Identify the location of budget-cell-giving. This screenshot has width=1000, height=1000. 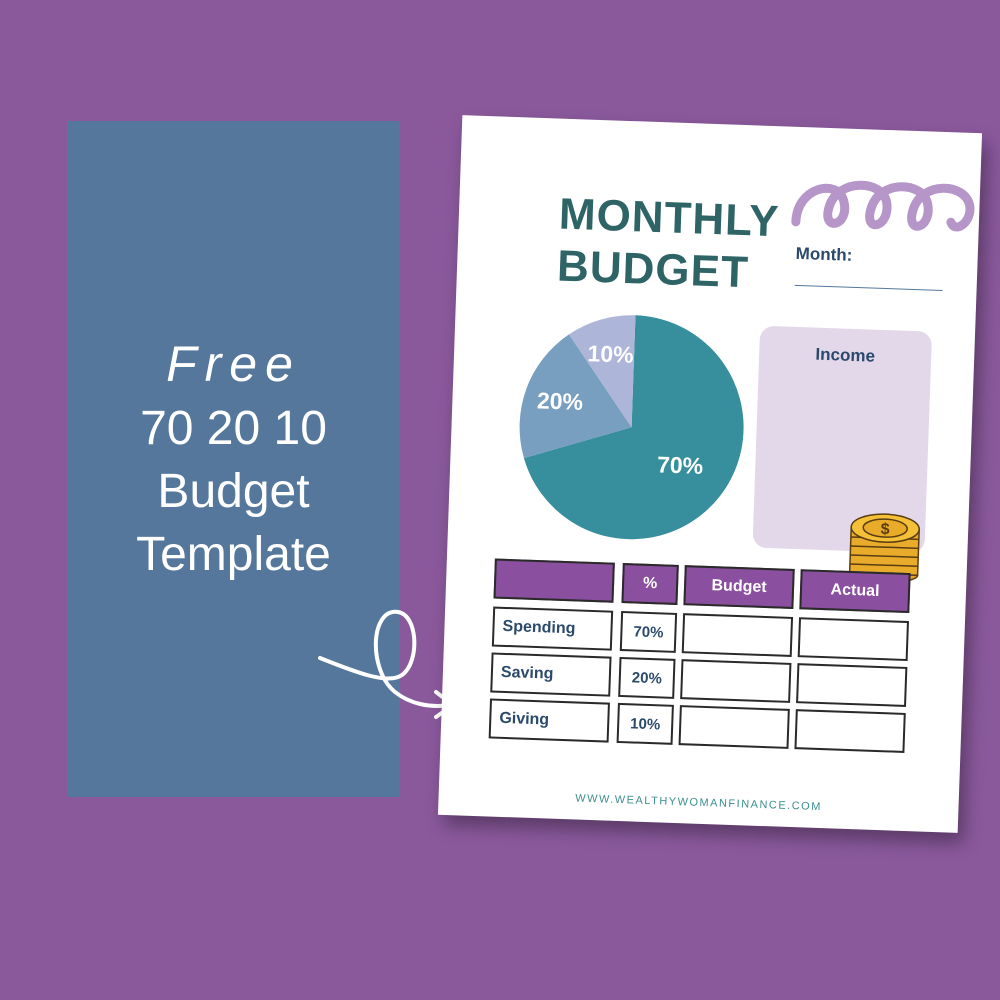
(734, 727).